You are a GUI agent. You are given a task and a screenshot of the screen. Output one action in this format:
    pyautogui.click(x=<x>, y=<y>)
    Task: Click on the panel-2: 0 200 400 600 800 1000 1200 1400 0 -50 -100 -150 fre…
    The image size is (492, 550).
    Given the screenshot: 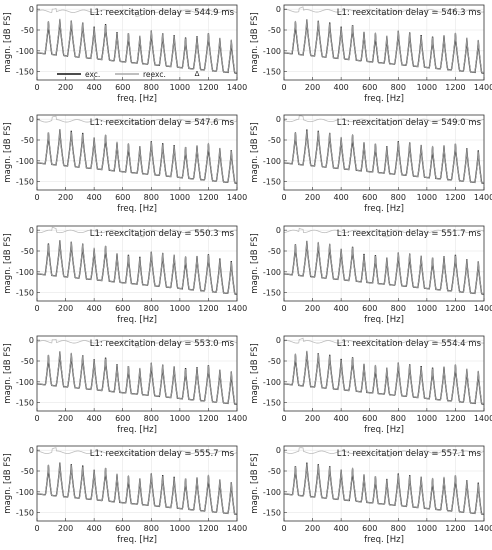 What is the action you would take?
    pyautogui.click(x=371, y=54)
    